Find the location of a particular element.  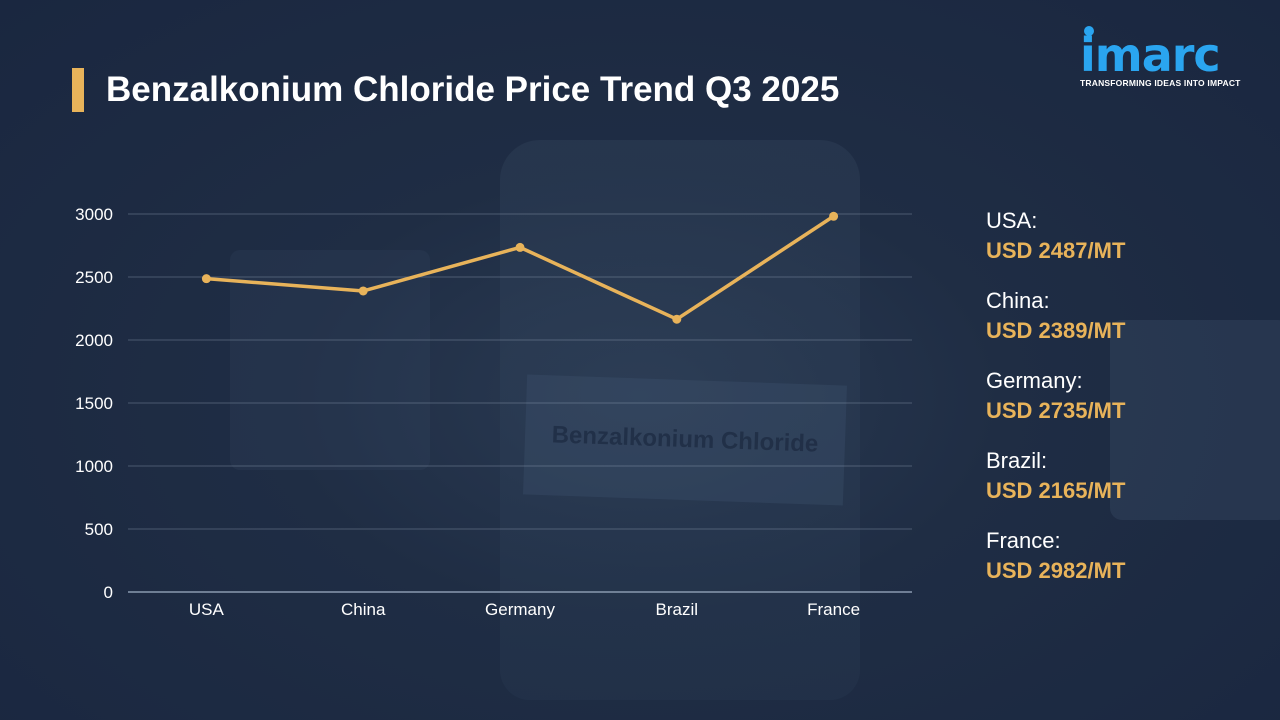

x-tick-label: Brazil is located at coordinates (677, 609).